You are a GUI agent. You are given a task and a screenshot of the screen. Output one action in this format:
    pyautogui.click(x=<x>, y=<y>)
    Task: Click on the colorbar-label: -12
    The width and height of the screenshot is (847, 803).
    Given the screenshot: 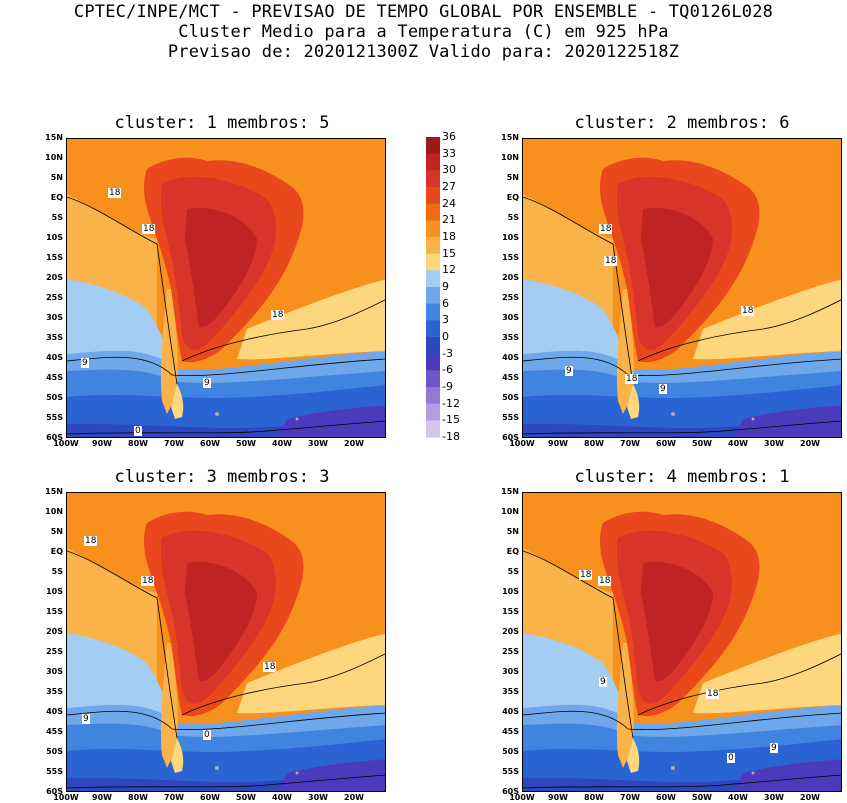 What is the action you would take?
    pyautogui.click(x=451, y=403)
    